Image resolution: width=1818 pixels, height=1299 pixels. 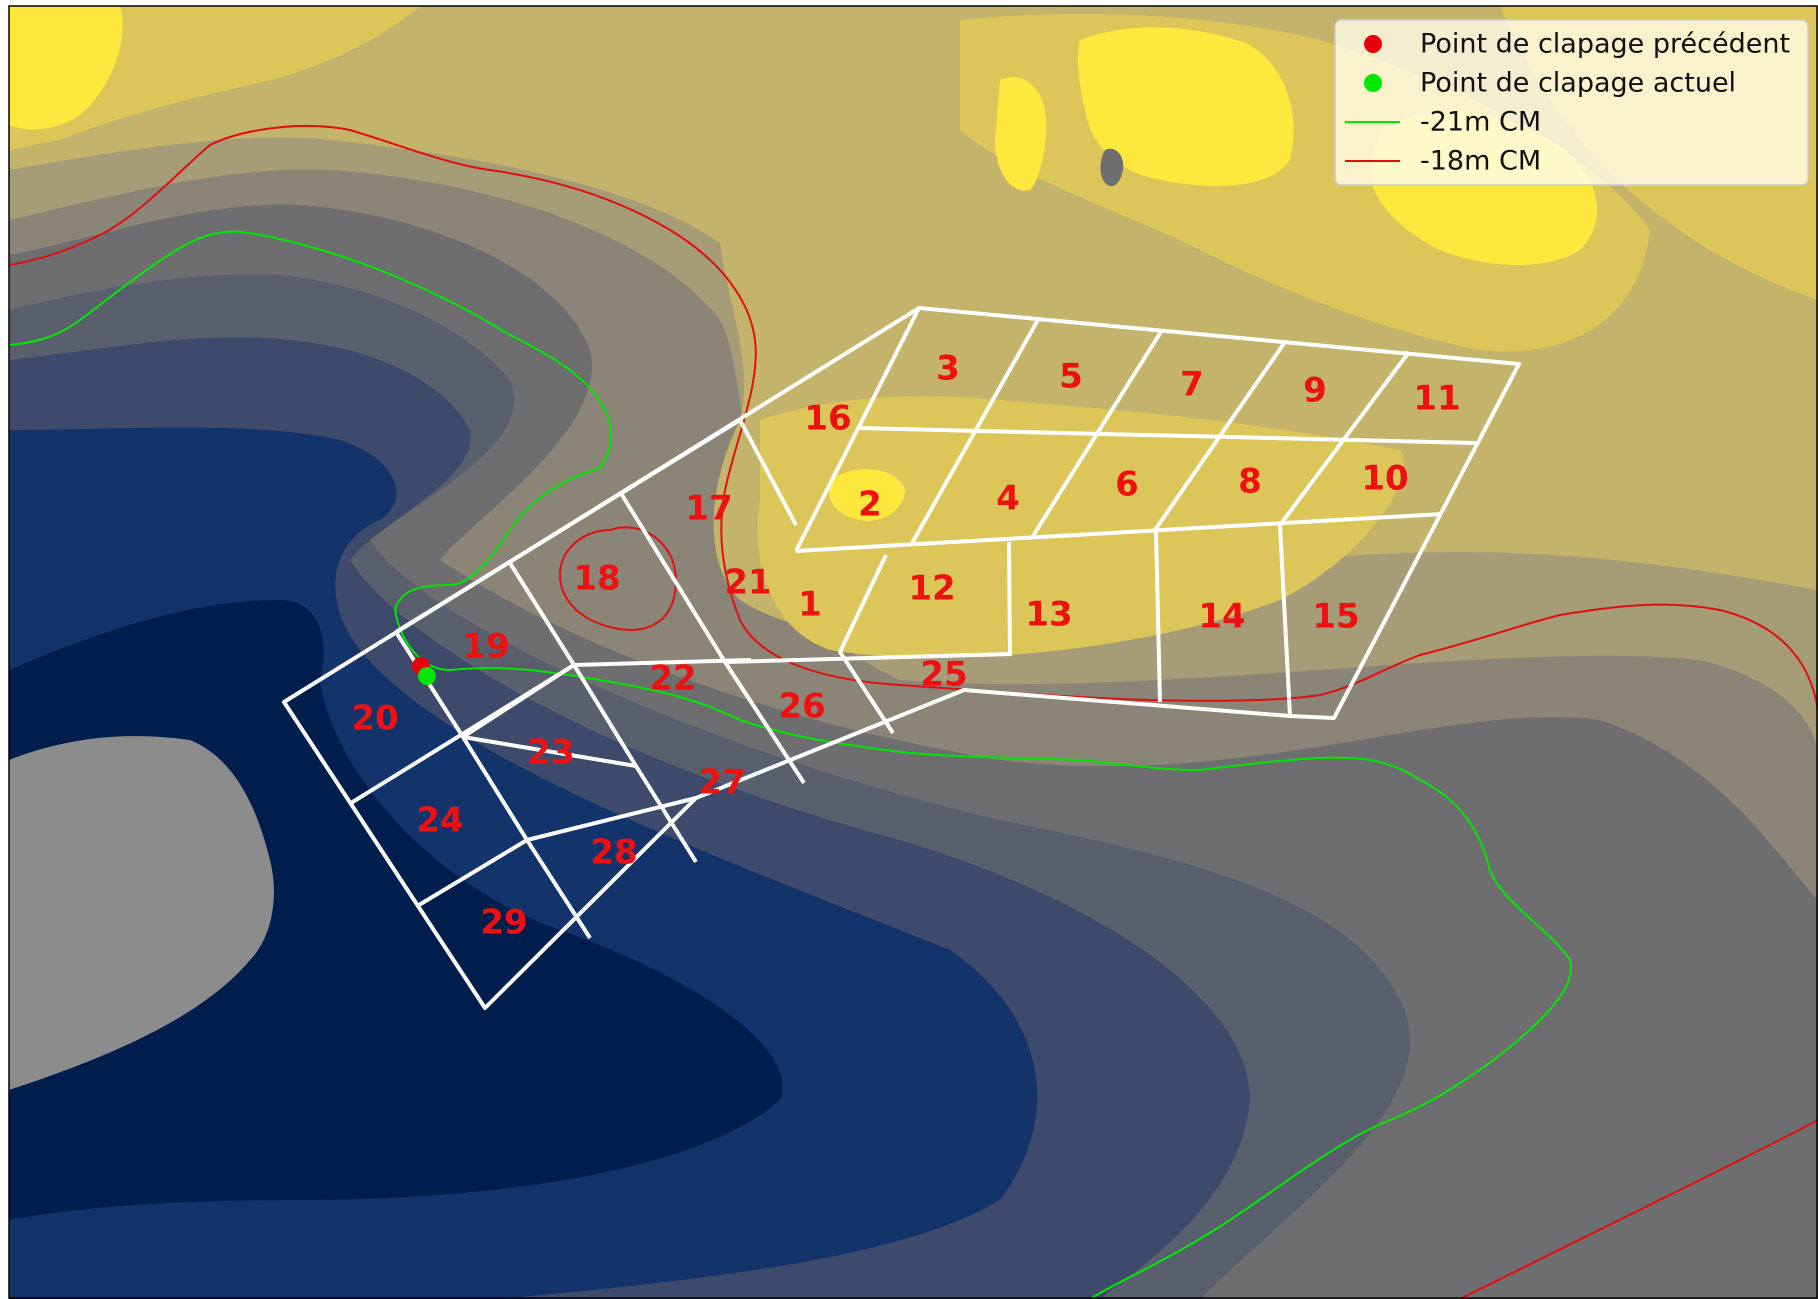 I want to click on contour-minus-18m-low, so click(x=1638, y=1209).